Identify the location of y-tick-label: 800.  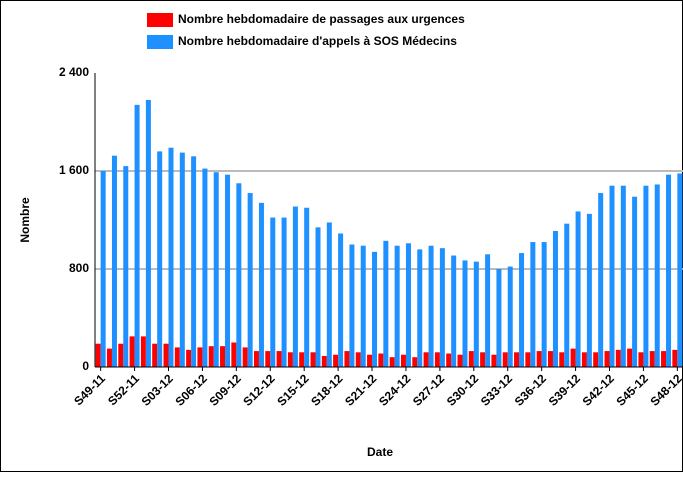
(79, 268).